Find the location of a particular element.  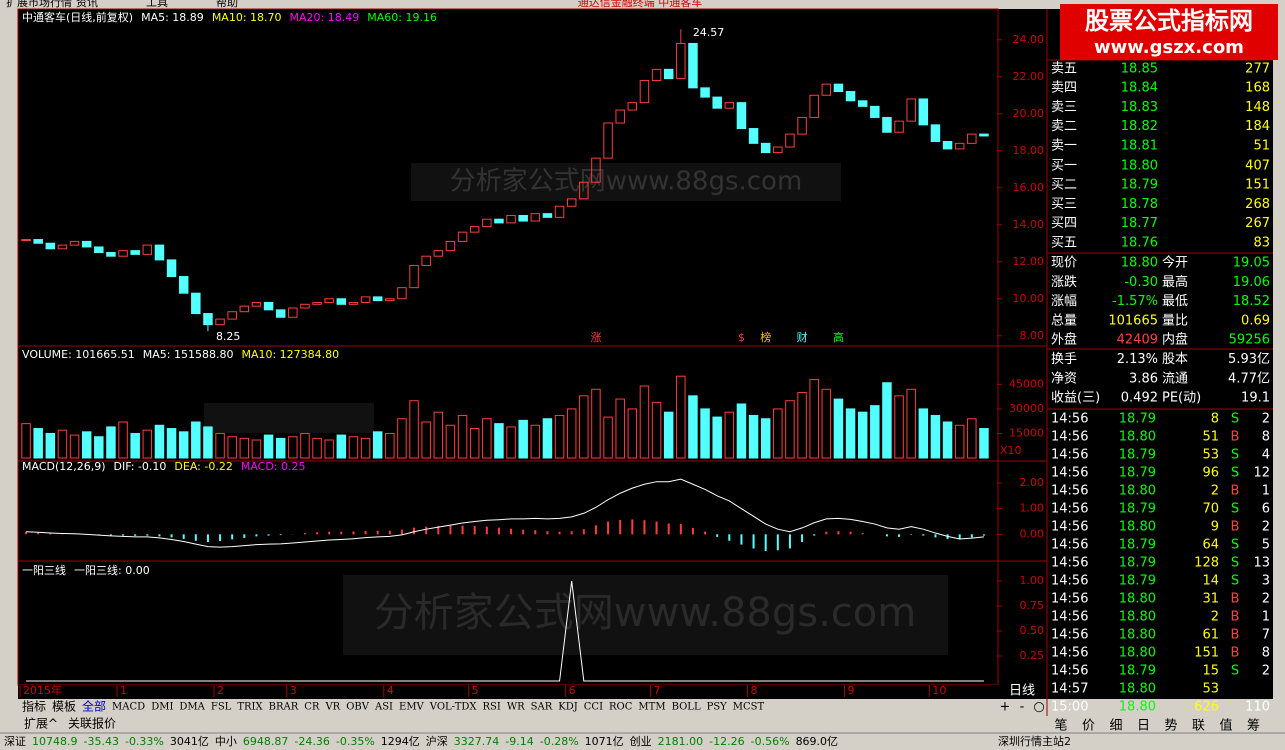

right-tab: 笔 is located at coordinates (1060, 726).